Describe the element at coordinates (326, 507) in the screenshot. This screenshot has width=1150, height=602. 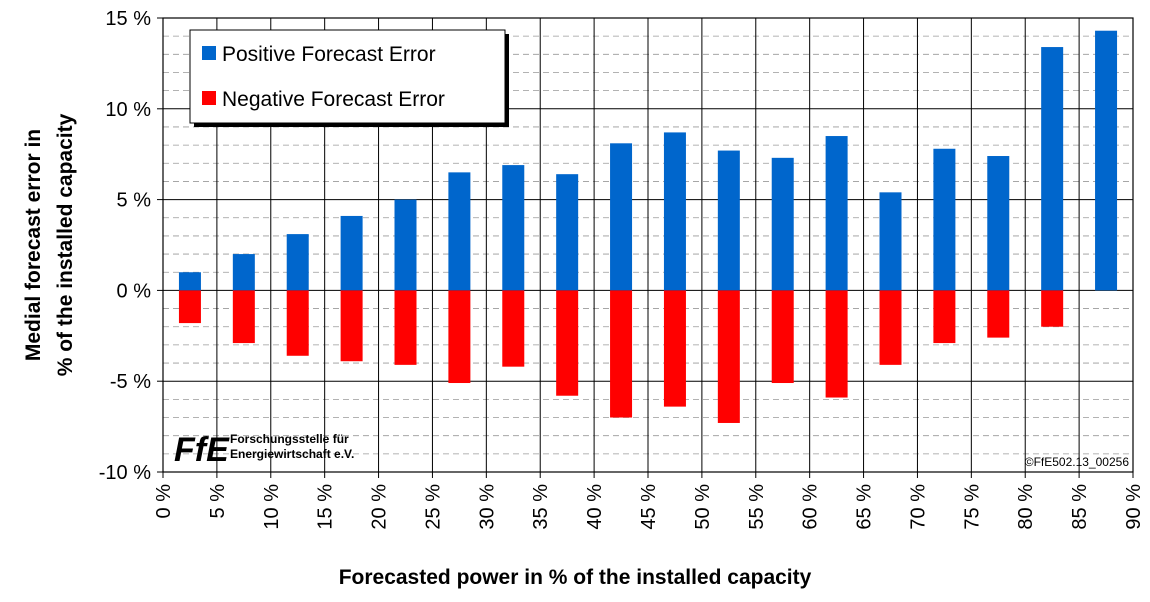
I see `x-tick-label: 15 %` at that location.